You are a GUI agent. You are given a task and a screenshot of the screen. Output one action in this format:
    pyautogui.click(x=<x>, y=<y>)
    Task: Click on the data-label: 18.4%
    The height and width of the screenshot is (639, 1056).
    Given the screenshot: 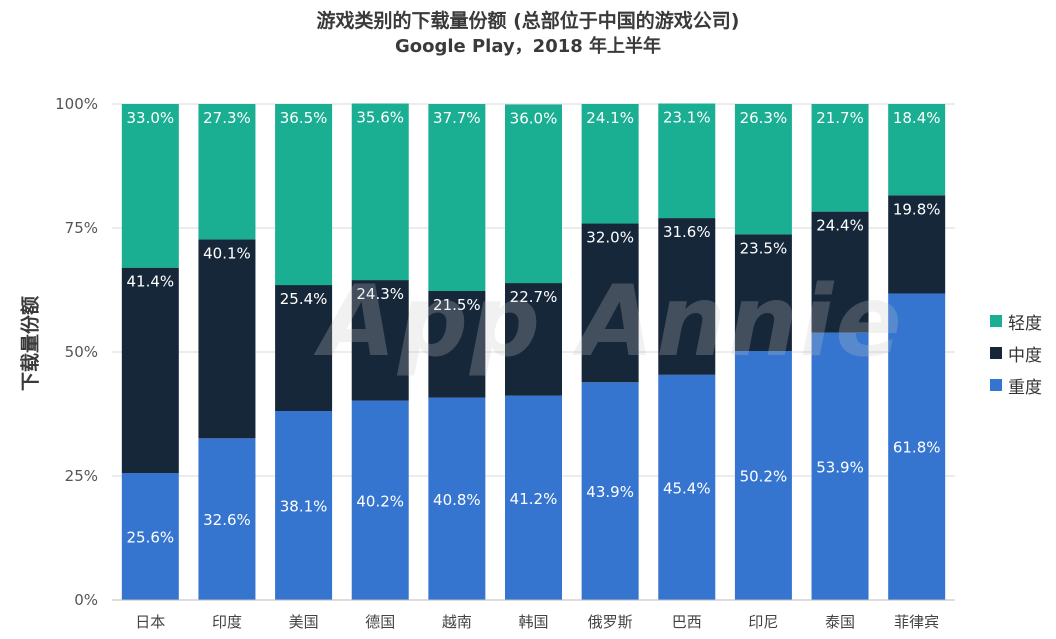 What is the action you would take?
    pyautogui.click(x=917, y=118)
    